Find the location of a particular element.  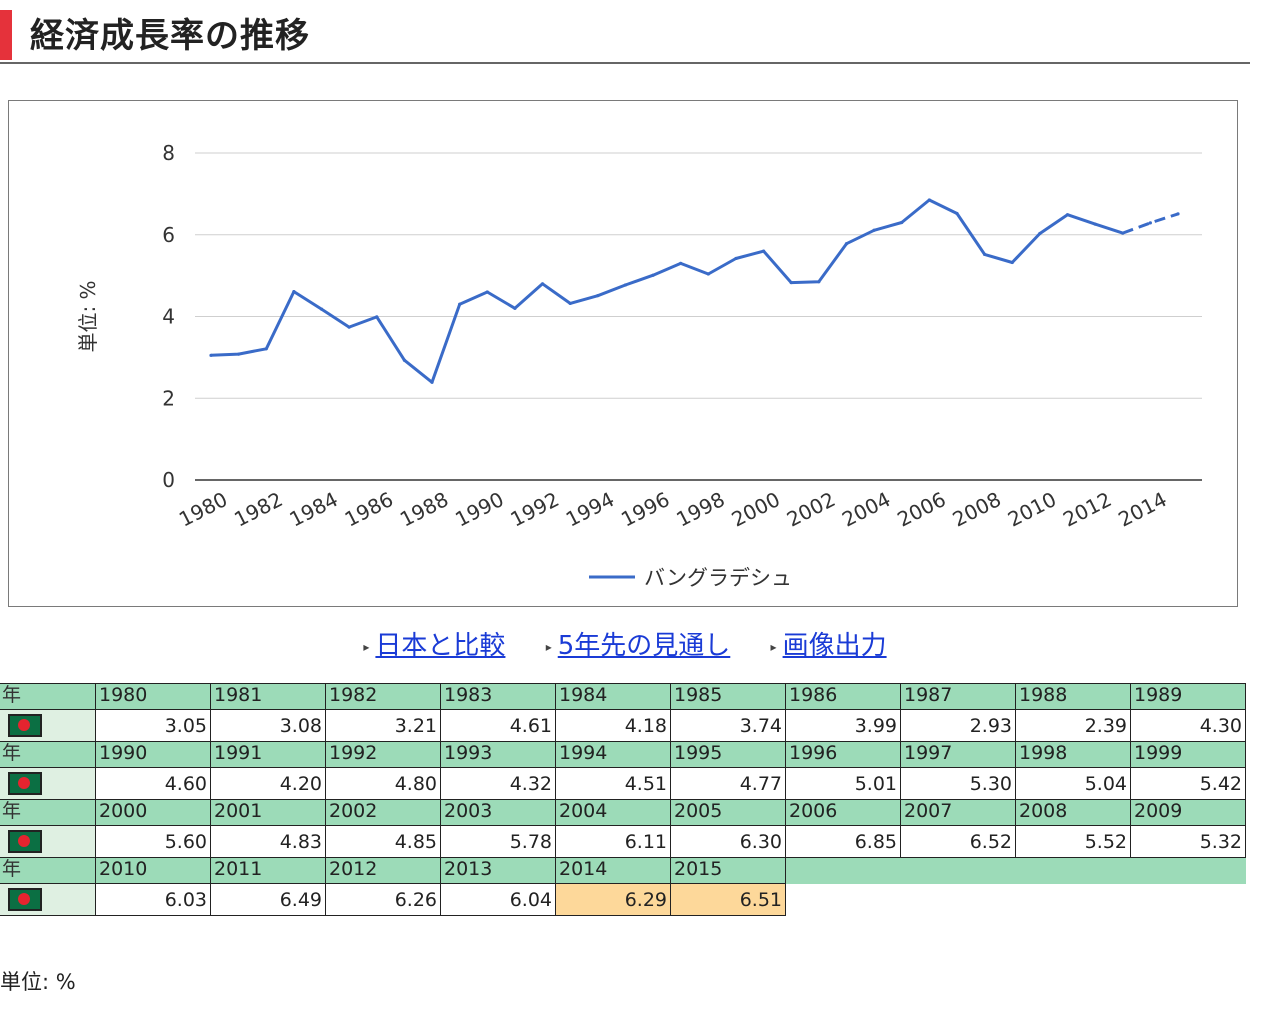

year-cell: 1989 is located at coordinates (1188, 696).